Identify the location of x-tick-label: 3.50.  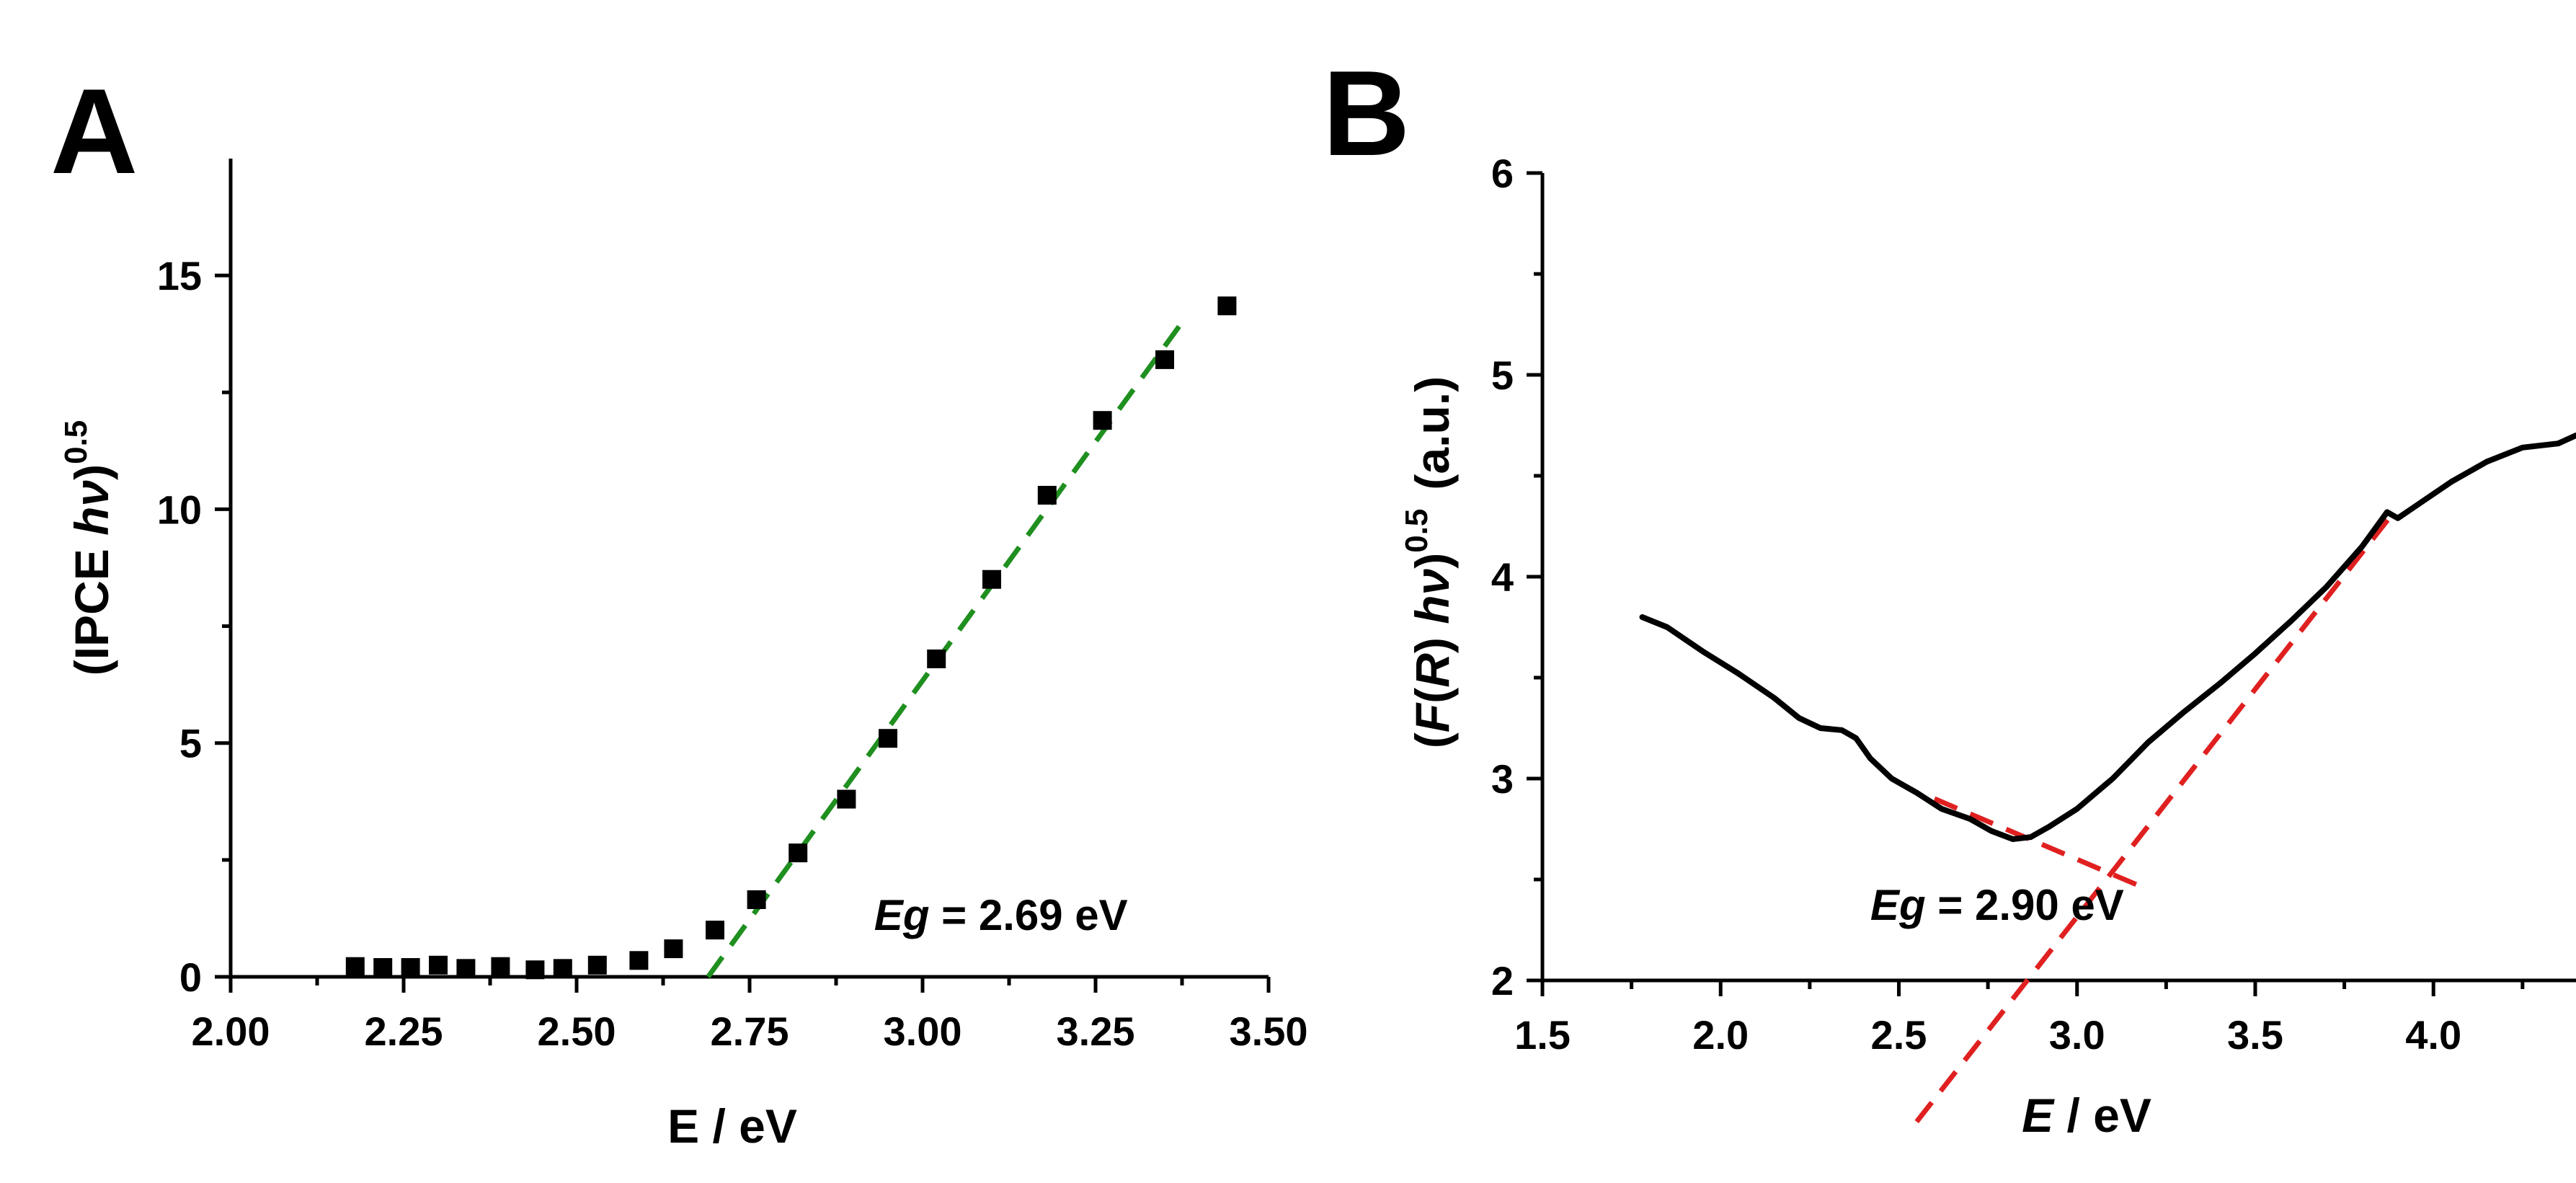
(1269, 1031).